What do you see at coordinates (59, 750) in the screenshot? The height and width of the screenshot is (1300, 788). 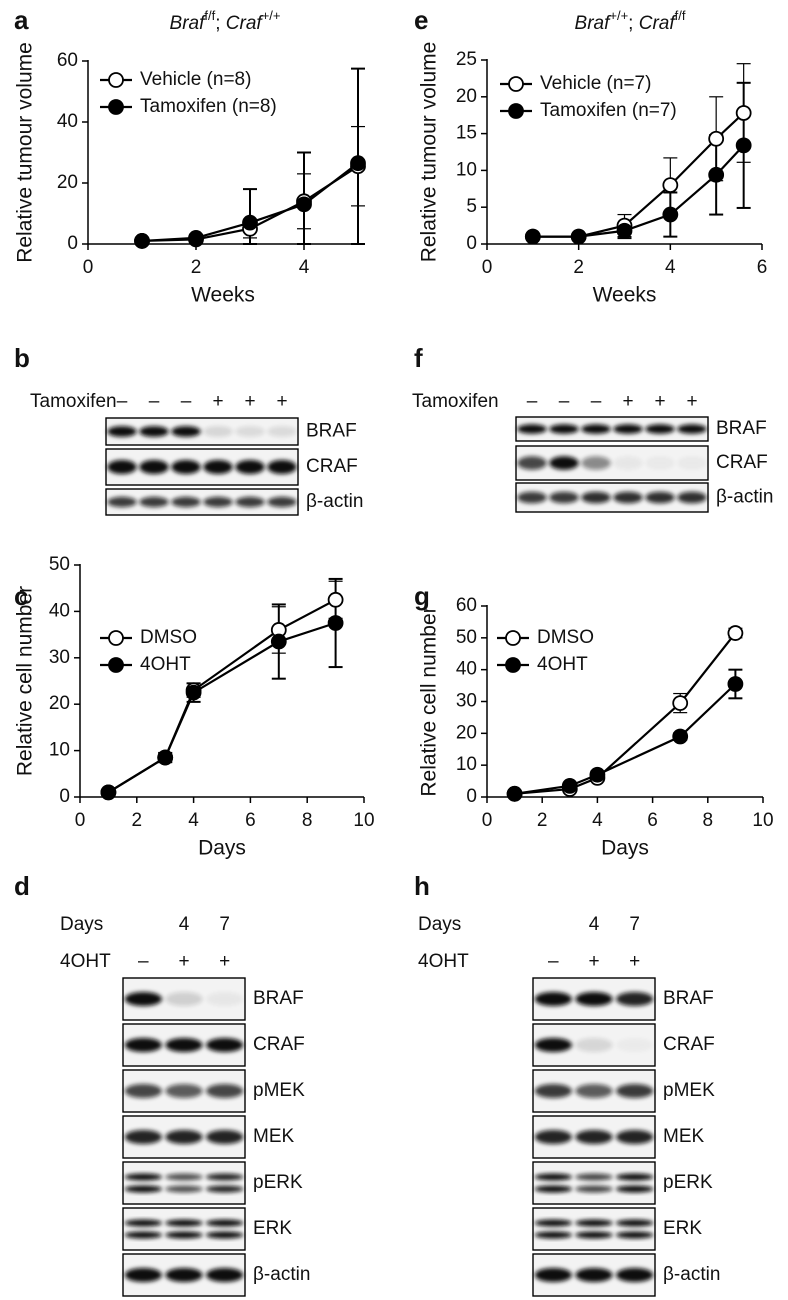 I see `y-tick-label: 10` at bounding box center [59, 750].